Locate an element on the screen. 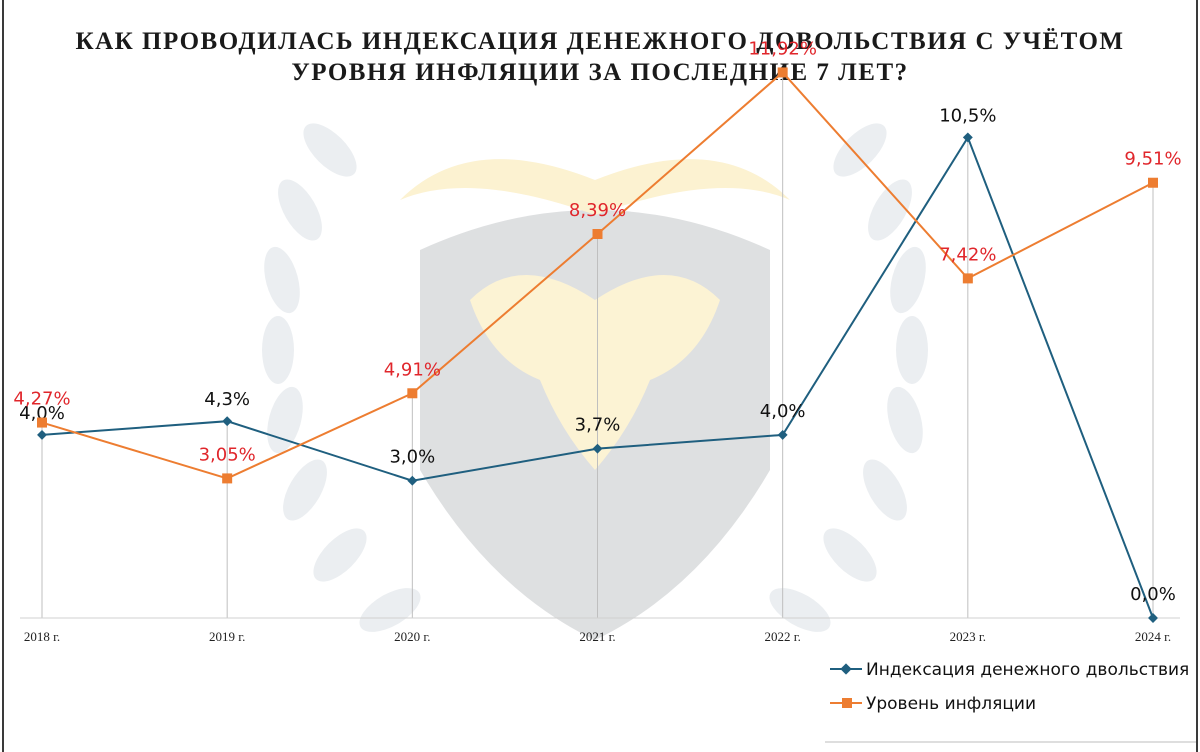 The height and width of the screenshot is (752, 1200). eagle-shape is located at coordinates (595, 372).